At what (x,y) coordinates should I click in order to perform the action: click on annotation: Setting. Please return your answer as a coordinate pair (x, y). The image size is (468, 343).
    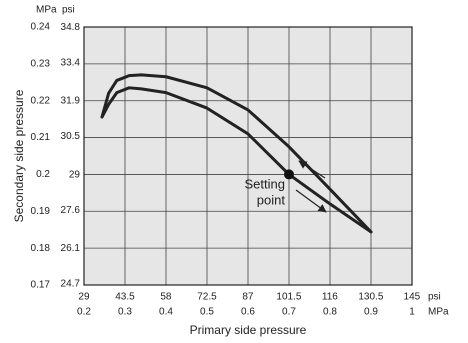
    Looking at the image, I should click on (265, 183).